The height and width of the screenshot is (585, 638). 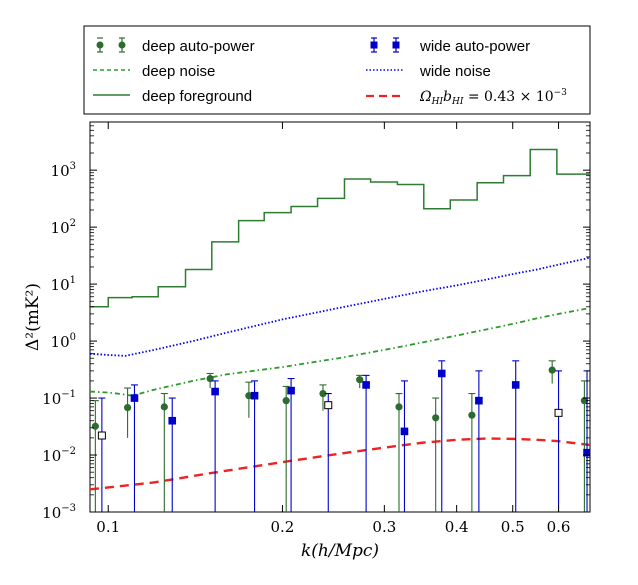 What do you see at coordinates (457, 527) in the screenshot?
I see `x-tick-label-3: 0.4` at bounding box center [457, 527].